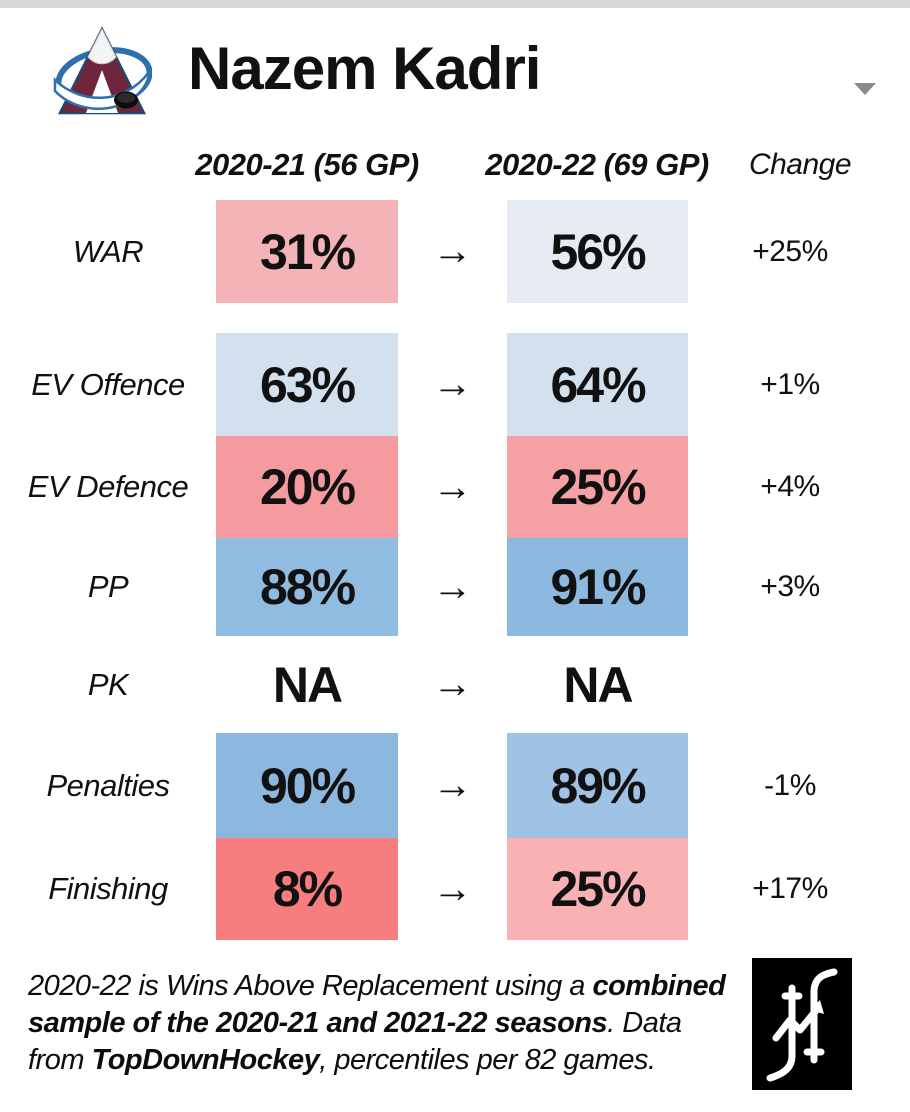  I want to click on stat-cell-season1: 63%, so click(307, 384).